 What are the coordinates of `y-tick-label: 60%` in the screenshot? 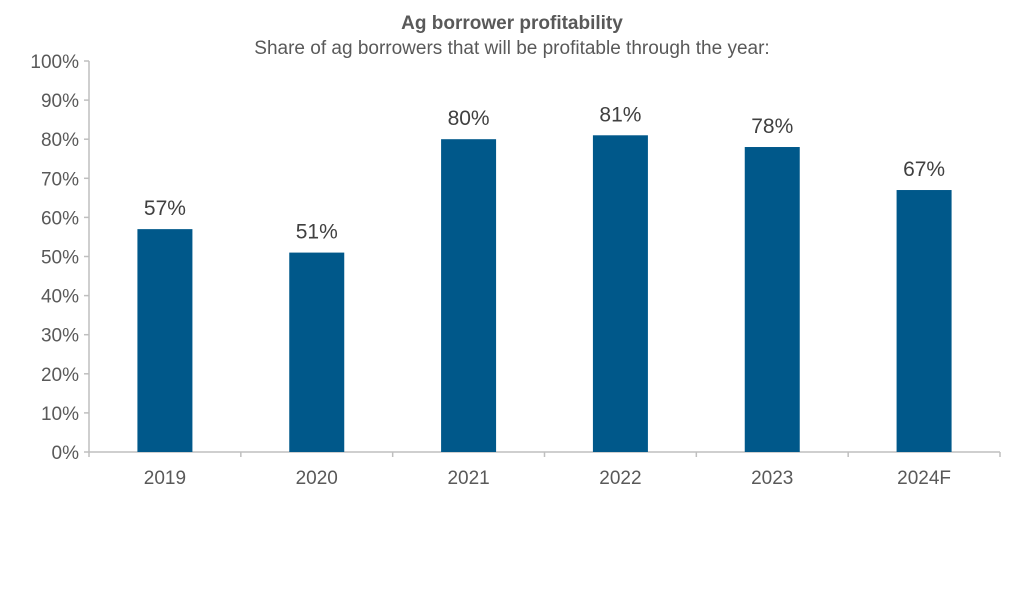 It's located at (60, 218).